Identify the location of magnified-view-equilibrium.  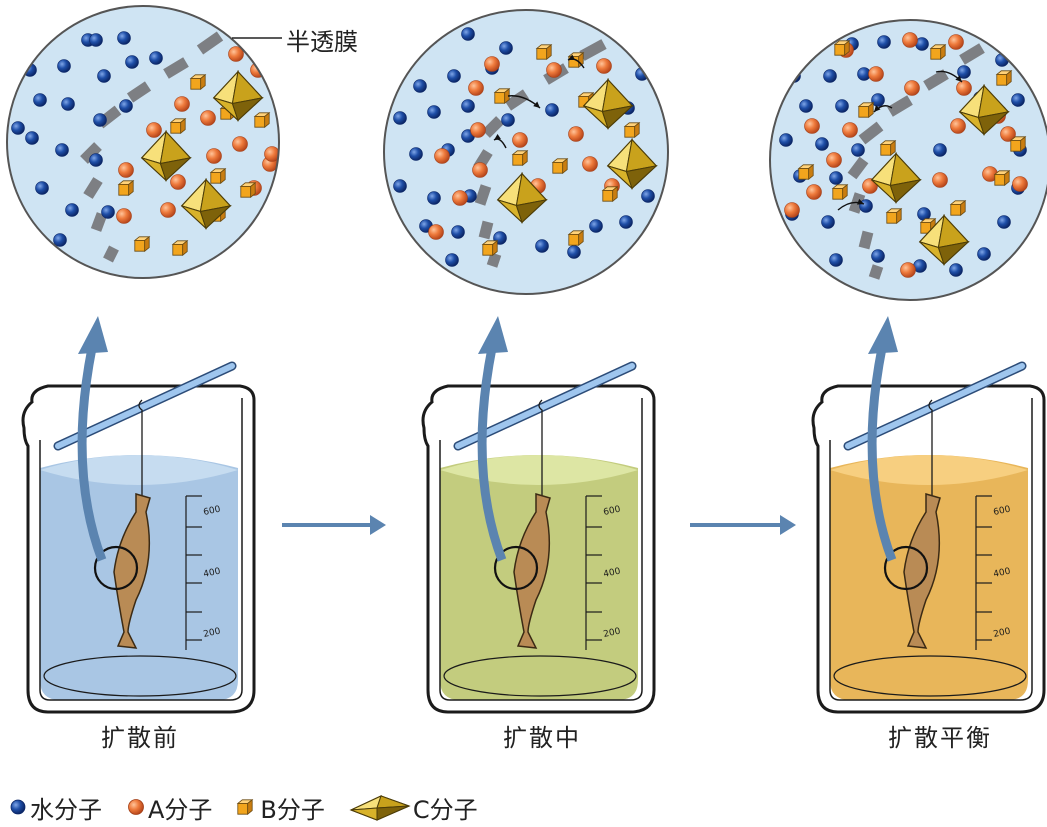
(908, 160).